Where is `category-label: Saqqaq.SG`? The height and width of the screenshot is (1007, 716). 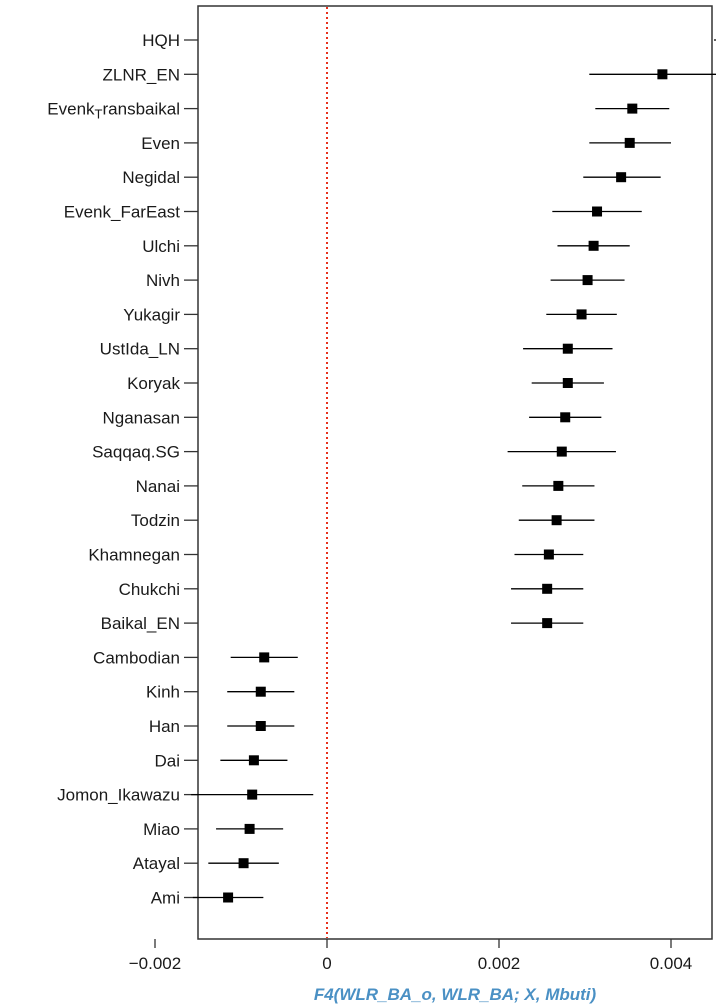 category-label: Saqqaq.SG is located at coordinates (136, 452).